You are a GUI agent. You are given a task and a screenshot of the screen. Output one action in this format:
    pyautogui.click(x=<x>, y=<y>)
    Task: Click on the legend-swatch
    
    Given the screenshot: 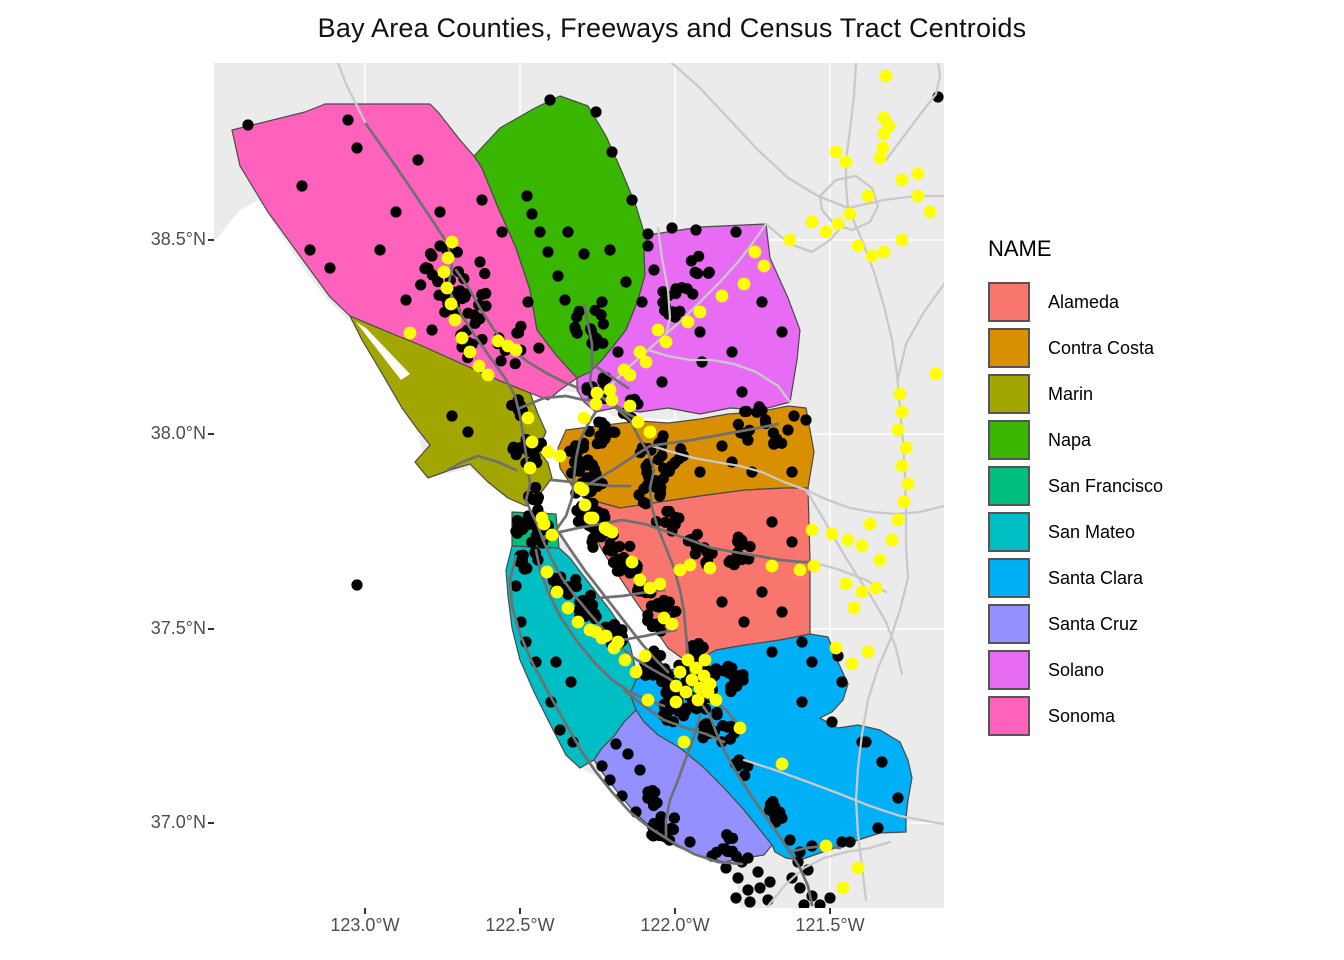 What is the action you would take?
    pyautogui.click(x=1009, y=348)
    